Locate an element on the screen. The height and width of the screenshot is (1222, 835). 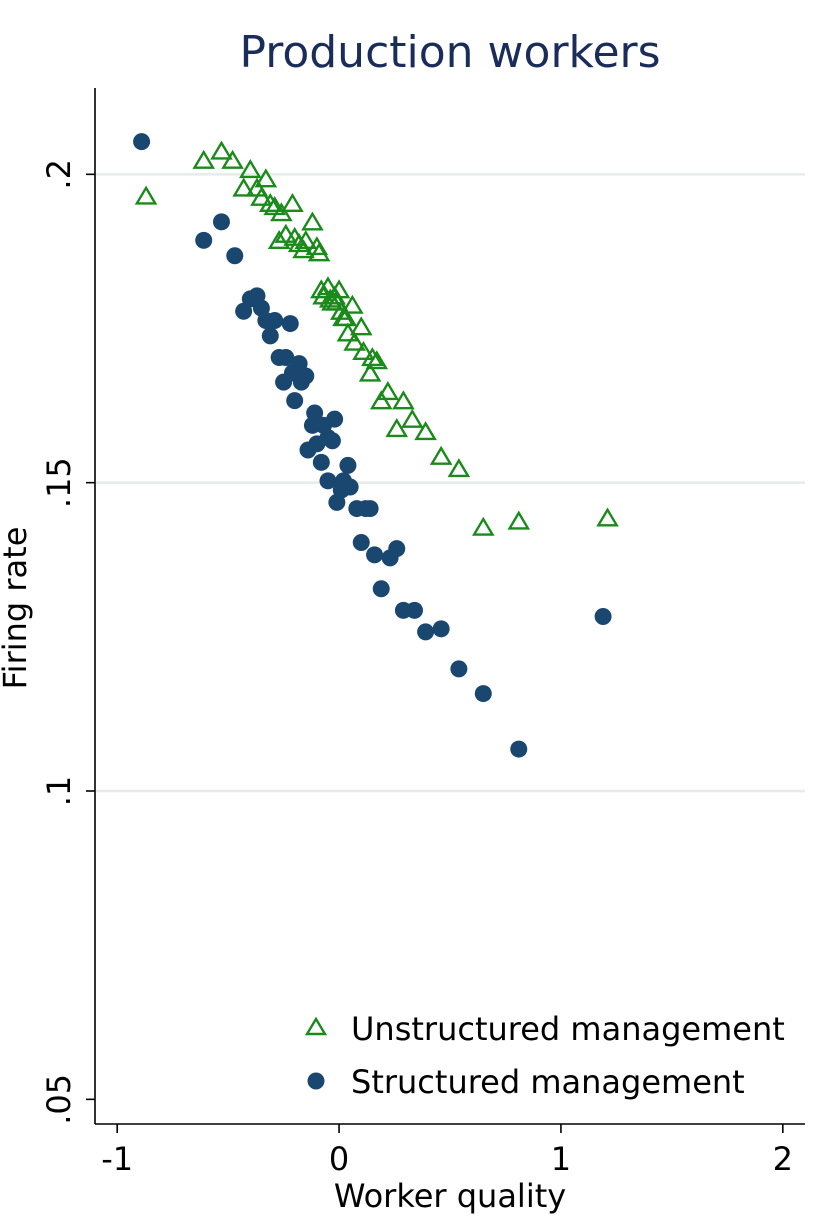
x-axis-title: Worker quality is located at coordinates (450, 1196).